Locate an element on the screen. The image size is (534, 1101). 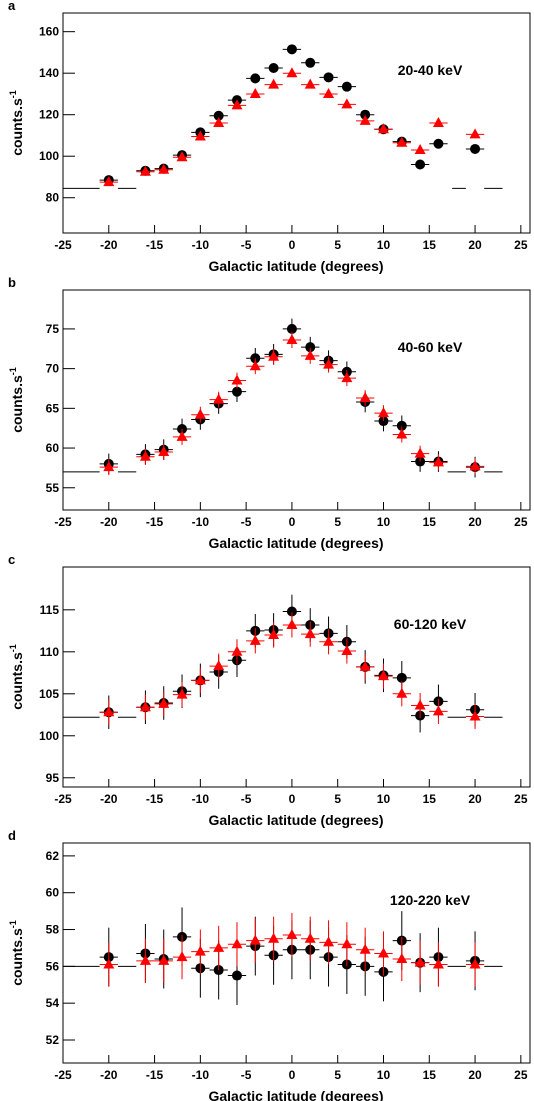
x-tick-label: -20 is located at coordinates (109, 245).